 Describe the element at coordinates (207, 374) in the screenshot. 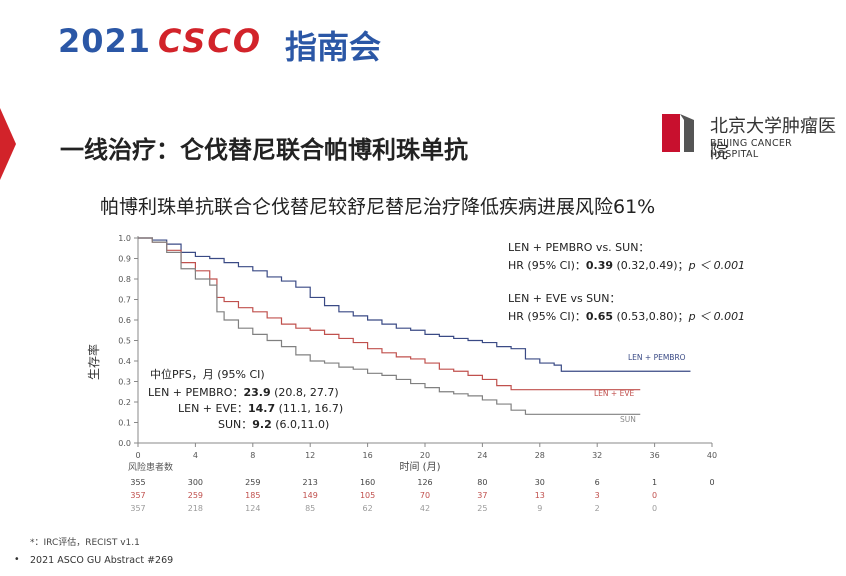

I see `median-title: 中位PFS，月 (95% CI)` at that location.